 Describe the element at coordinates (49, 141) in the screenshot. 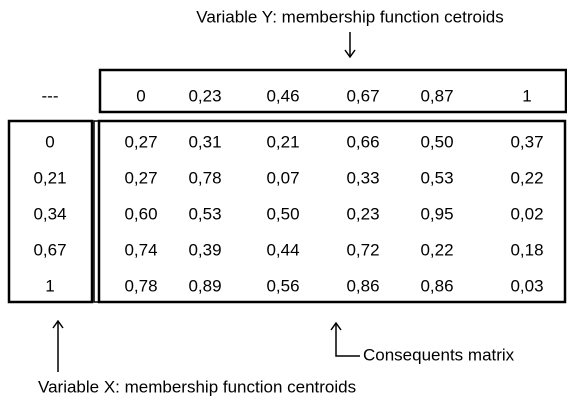

I see `row-header: 0` at that location.